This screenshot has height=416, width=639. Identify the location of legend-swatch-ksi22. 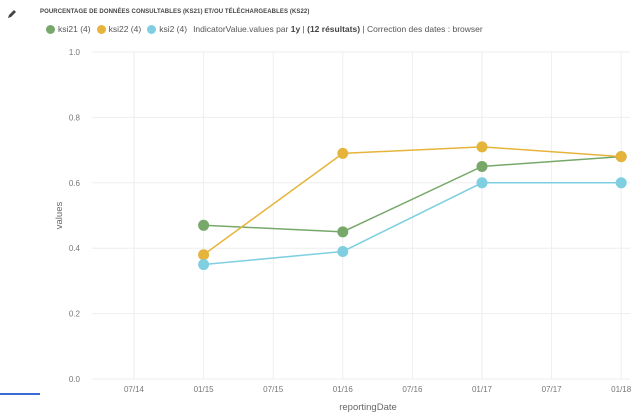
(101, 29).